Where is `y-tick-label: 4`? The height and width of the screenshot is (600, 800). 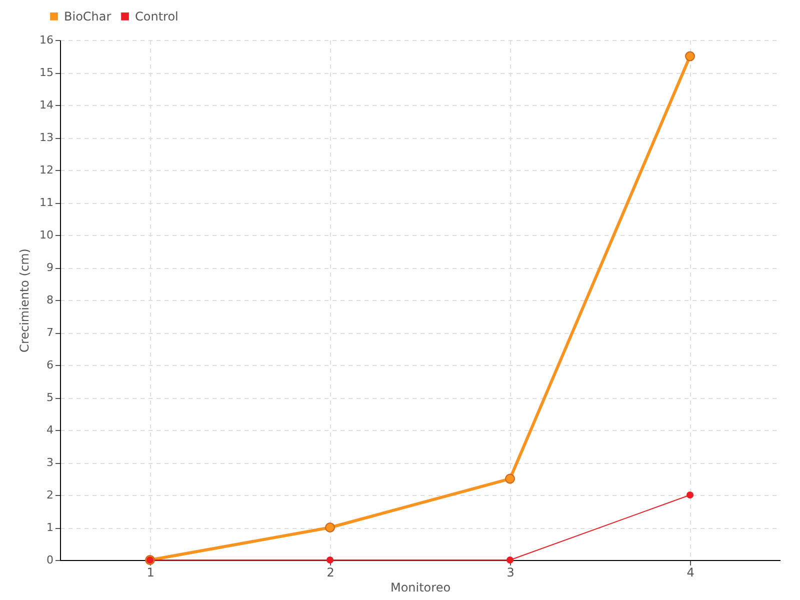 y-tick-label: 4 is located at coordinates (50, 430).